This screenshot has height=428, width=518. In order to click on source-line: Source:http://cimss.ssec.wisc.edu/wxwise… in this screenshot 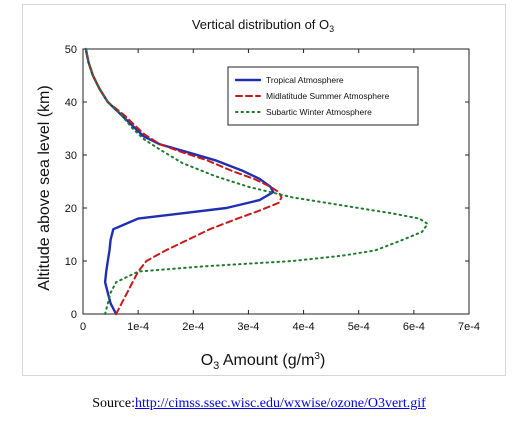, I will do `click(259, 404)`.